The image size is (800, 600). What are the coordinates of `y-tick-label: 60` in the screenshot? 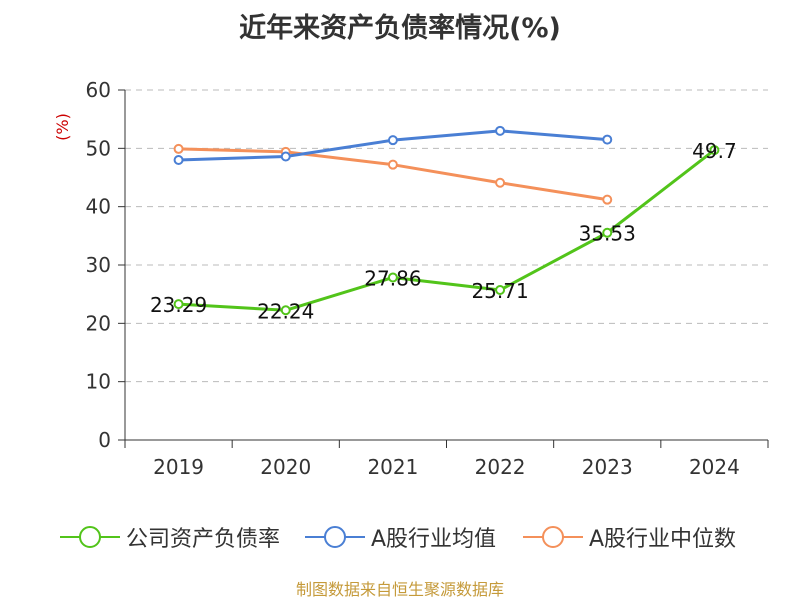 It's located at (98, 90).